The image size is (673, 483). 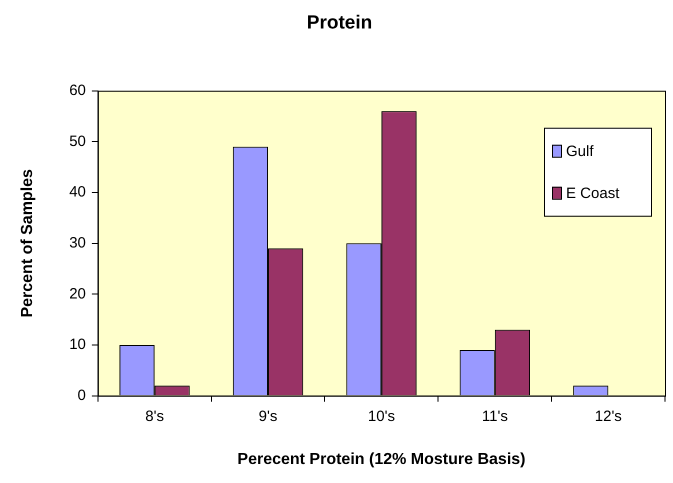 What do you see at coordinates (495, 416) in the screenshot?
I see `x-tick-label: 11's` at bounding box center [495, 416].